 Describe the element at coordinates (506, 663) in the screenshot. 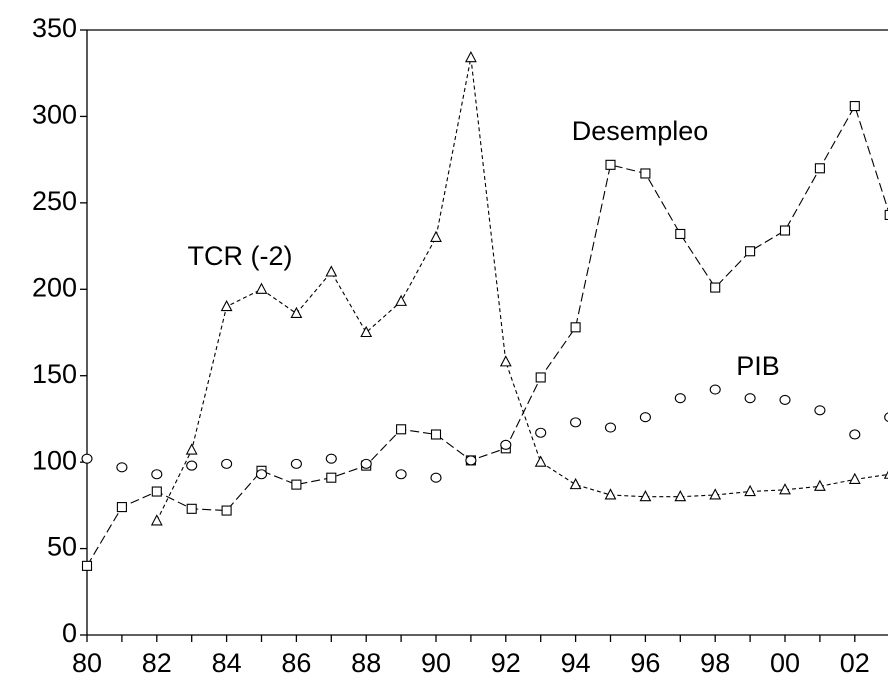

I see `x-tick-label: 92` at that location.